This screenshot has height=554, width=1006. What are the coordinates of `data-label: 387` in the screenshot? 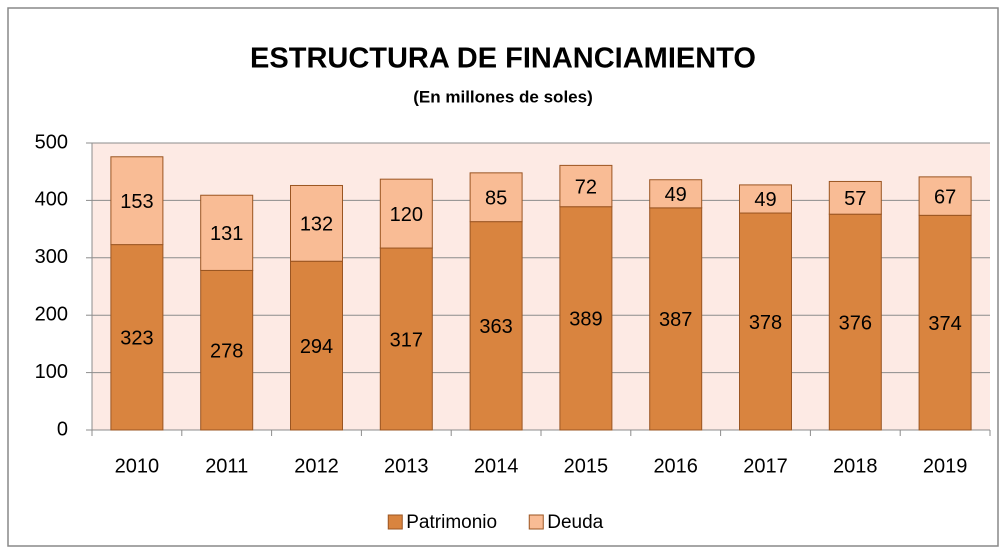 It's located at (675, 320).